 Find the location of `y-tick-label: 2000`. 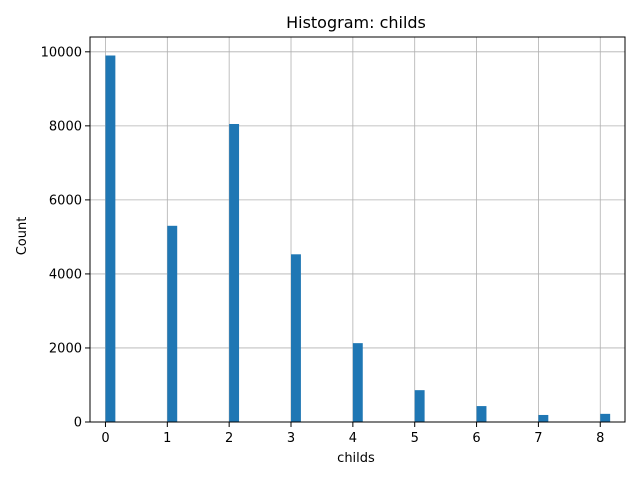

y-tick-label: 2000 is located at coordinates (65, 348).